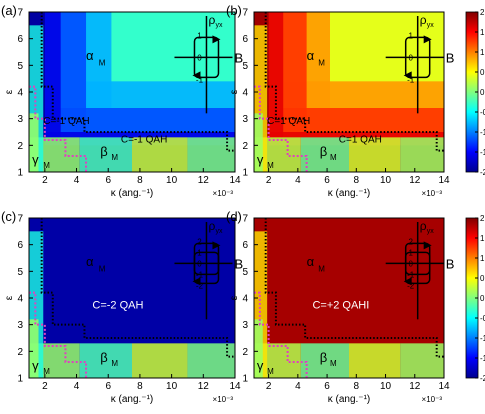 The width and height of the screenshot is (485, 414). I want to click on panel-label: (d), so click(234, 216).